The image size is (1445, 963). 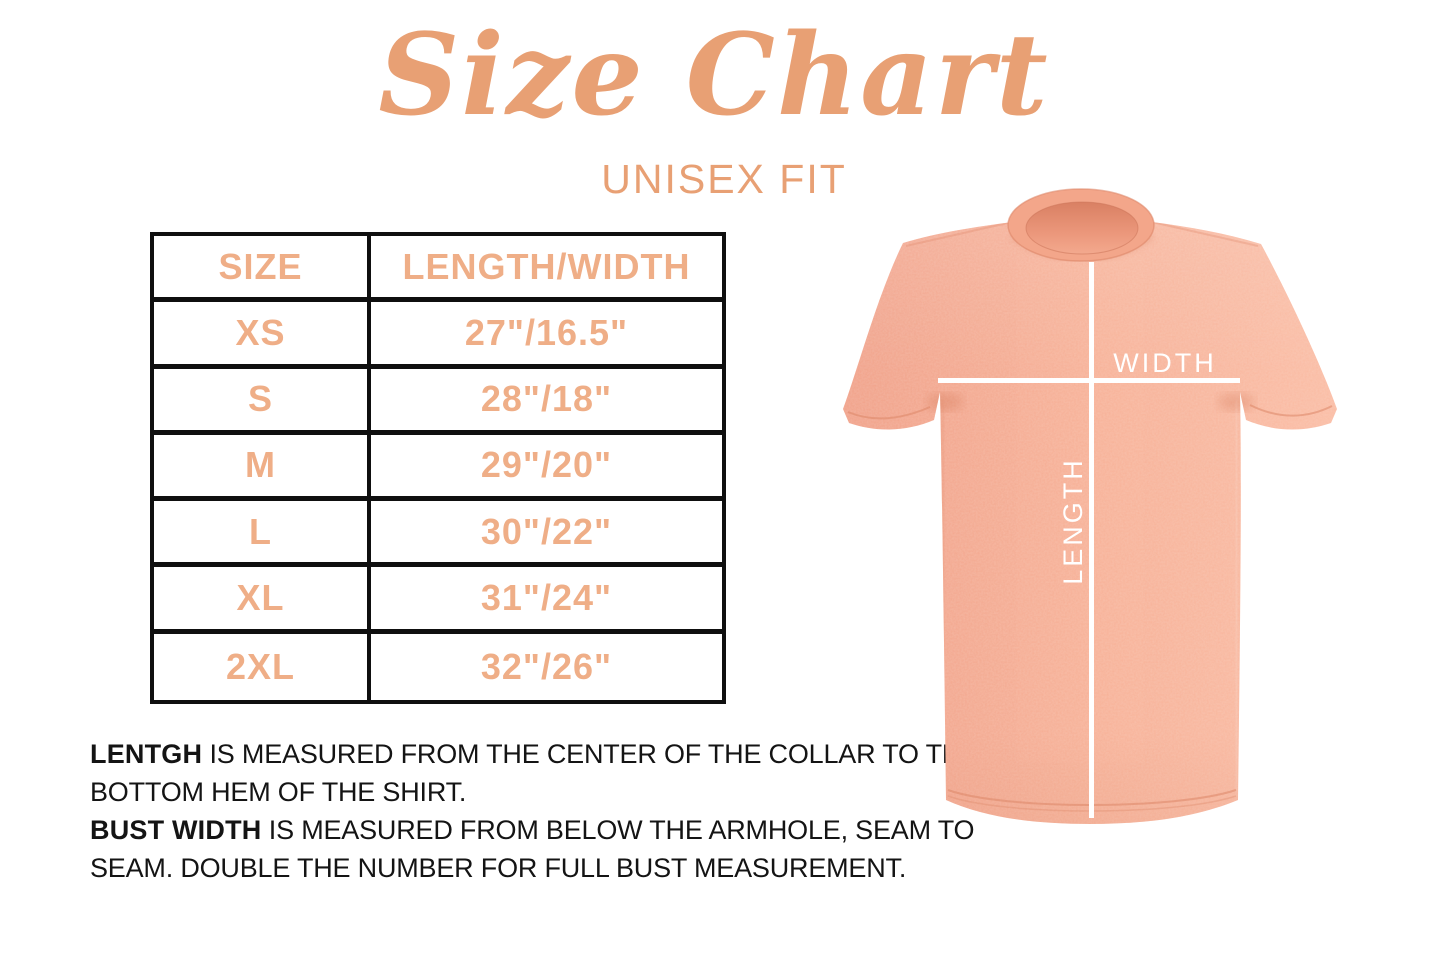 I want to click on size-cell: XS, so click(x=262, y=333).